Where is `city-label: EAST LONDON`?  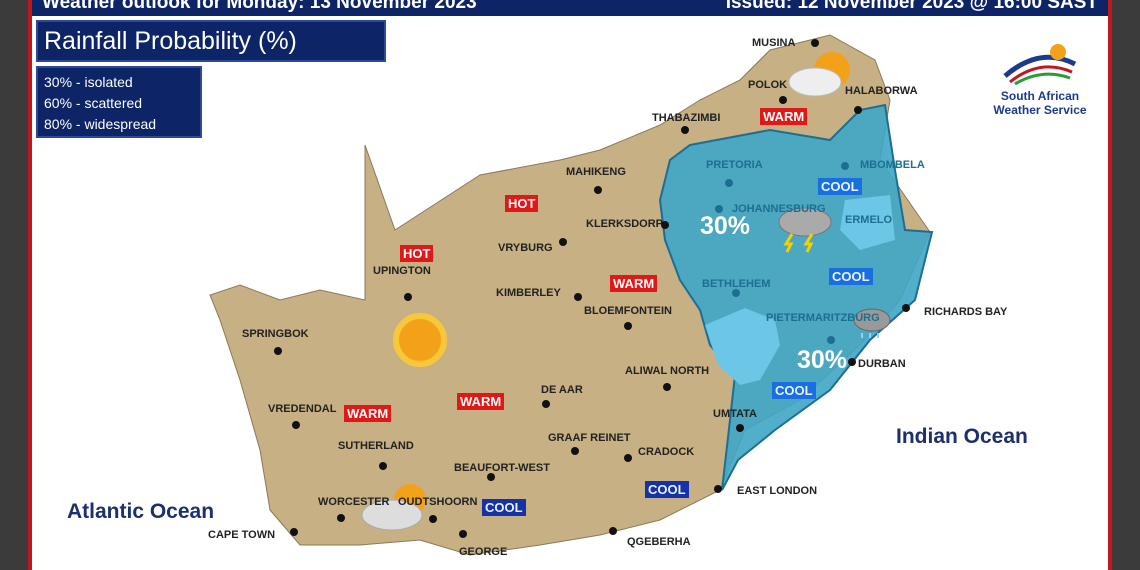
city-label: EAST LONDON is located at coordinates (777, 491).